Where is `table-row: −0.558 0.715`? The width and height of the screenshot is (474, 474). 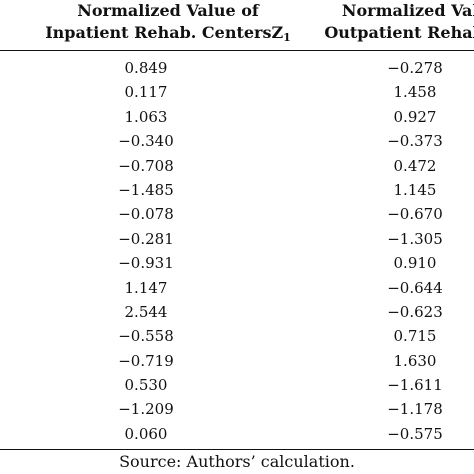 table-row: −0.558 0.715 is located at coordinates (237, 336).